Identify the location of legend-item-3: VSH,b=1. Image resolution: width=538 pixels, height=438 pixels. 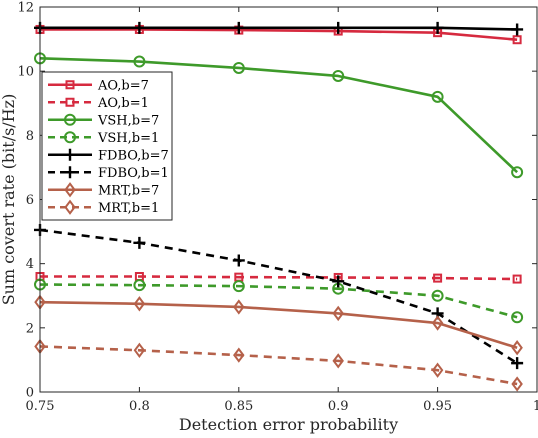
(103, 138).